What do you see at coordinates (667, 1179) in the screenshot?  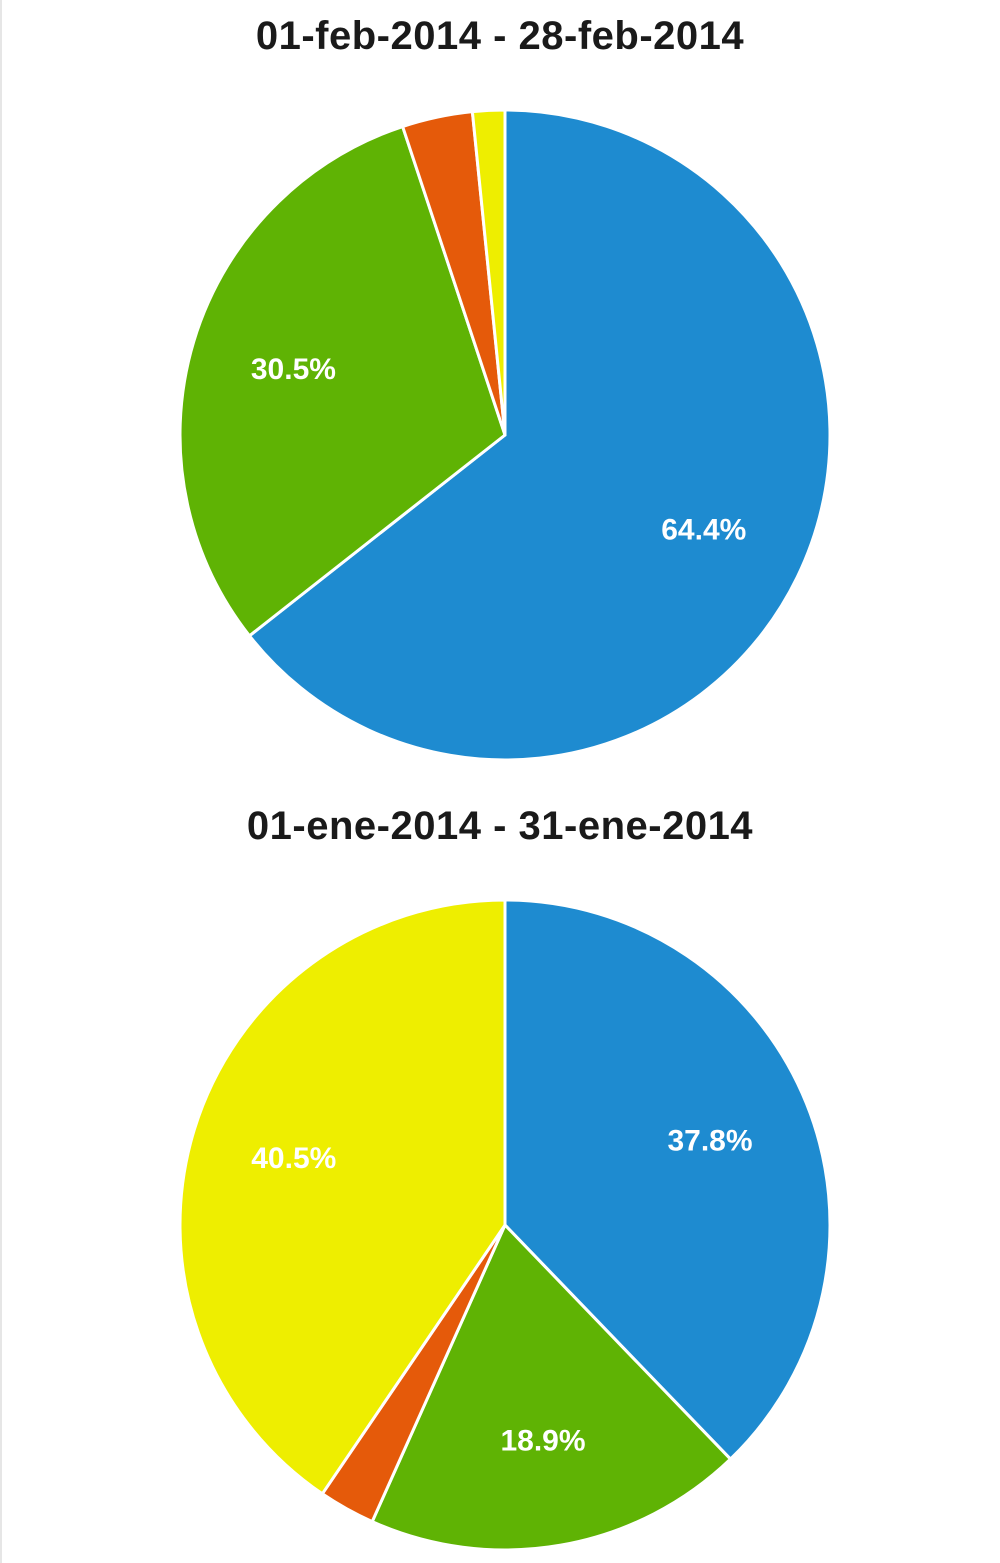 I see `pie-slice-blue` at bounding box center [667, 1179].